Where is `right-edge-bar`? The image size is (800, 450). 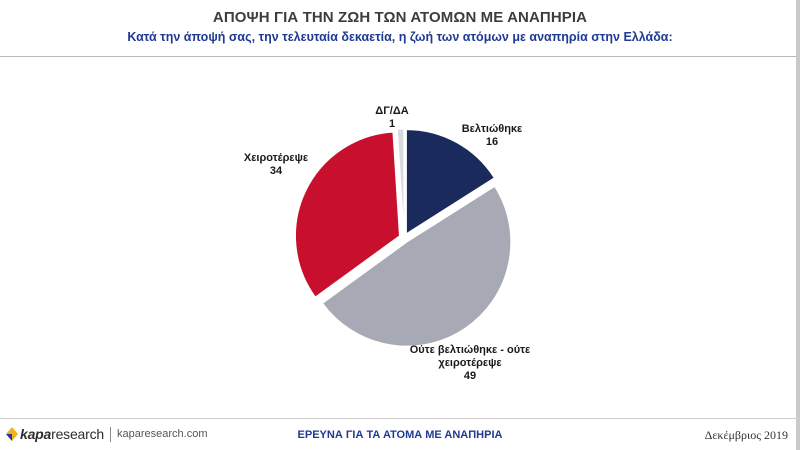 right-edge-bar is located at coordinates (798, 225).